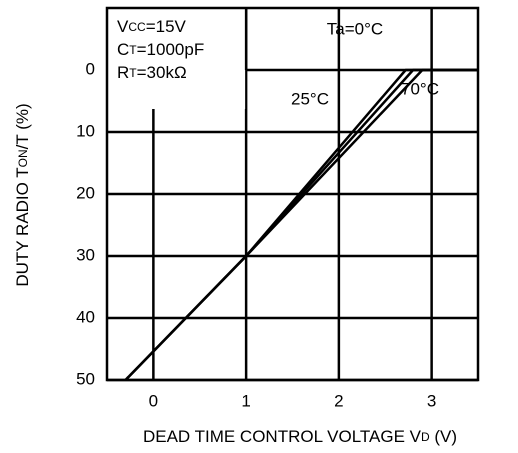  I want to click on y-tick-label: 0, so click(90, 68).